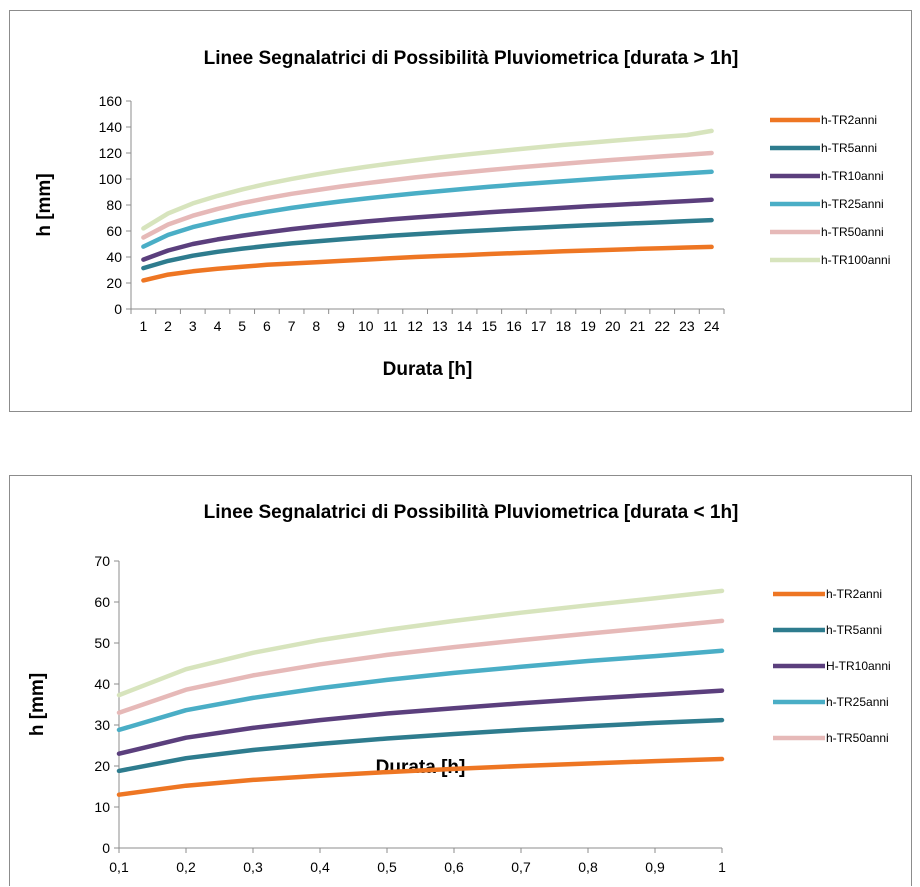 This screenshot has height=887, width=920. What do you see at coordinates (193, 326) in the screenshot?
I see `x-tick-label: 3` at bounding box center [193, 326].